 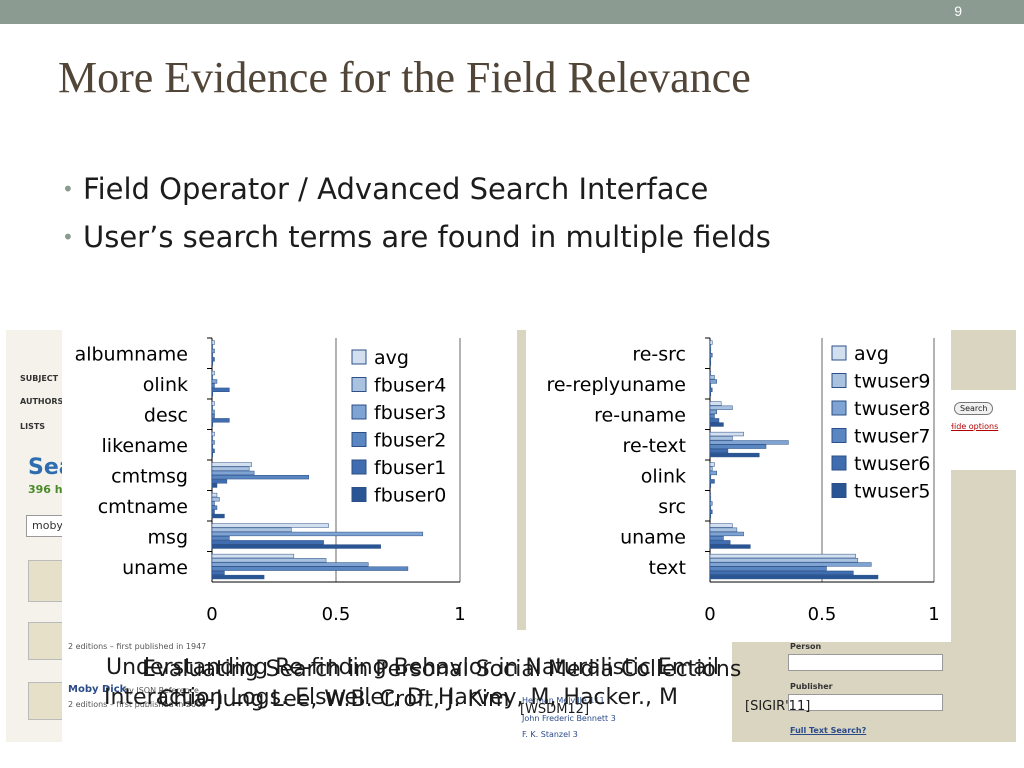 What do you see at coordinates (39, 378) in the screenshot?
I see `bg-nav-subject: SUBJECT` at bounding box center [39, 378].